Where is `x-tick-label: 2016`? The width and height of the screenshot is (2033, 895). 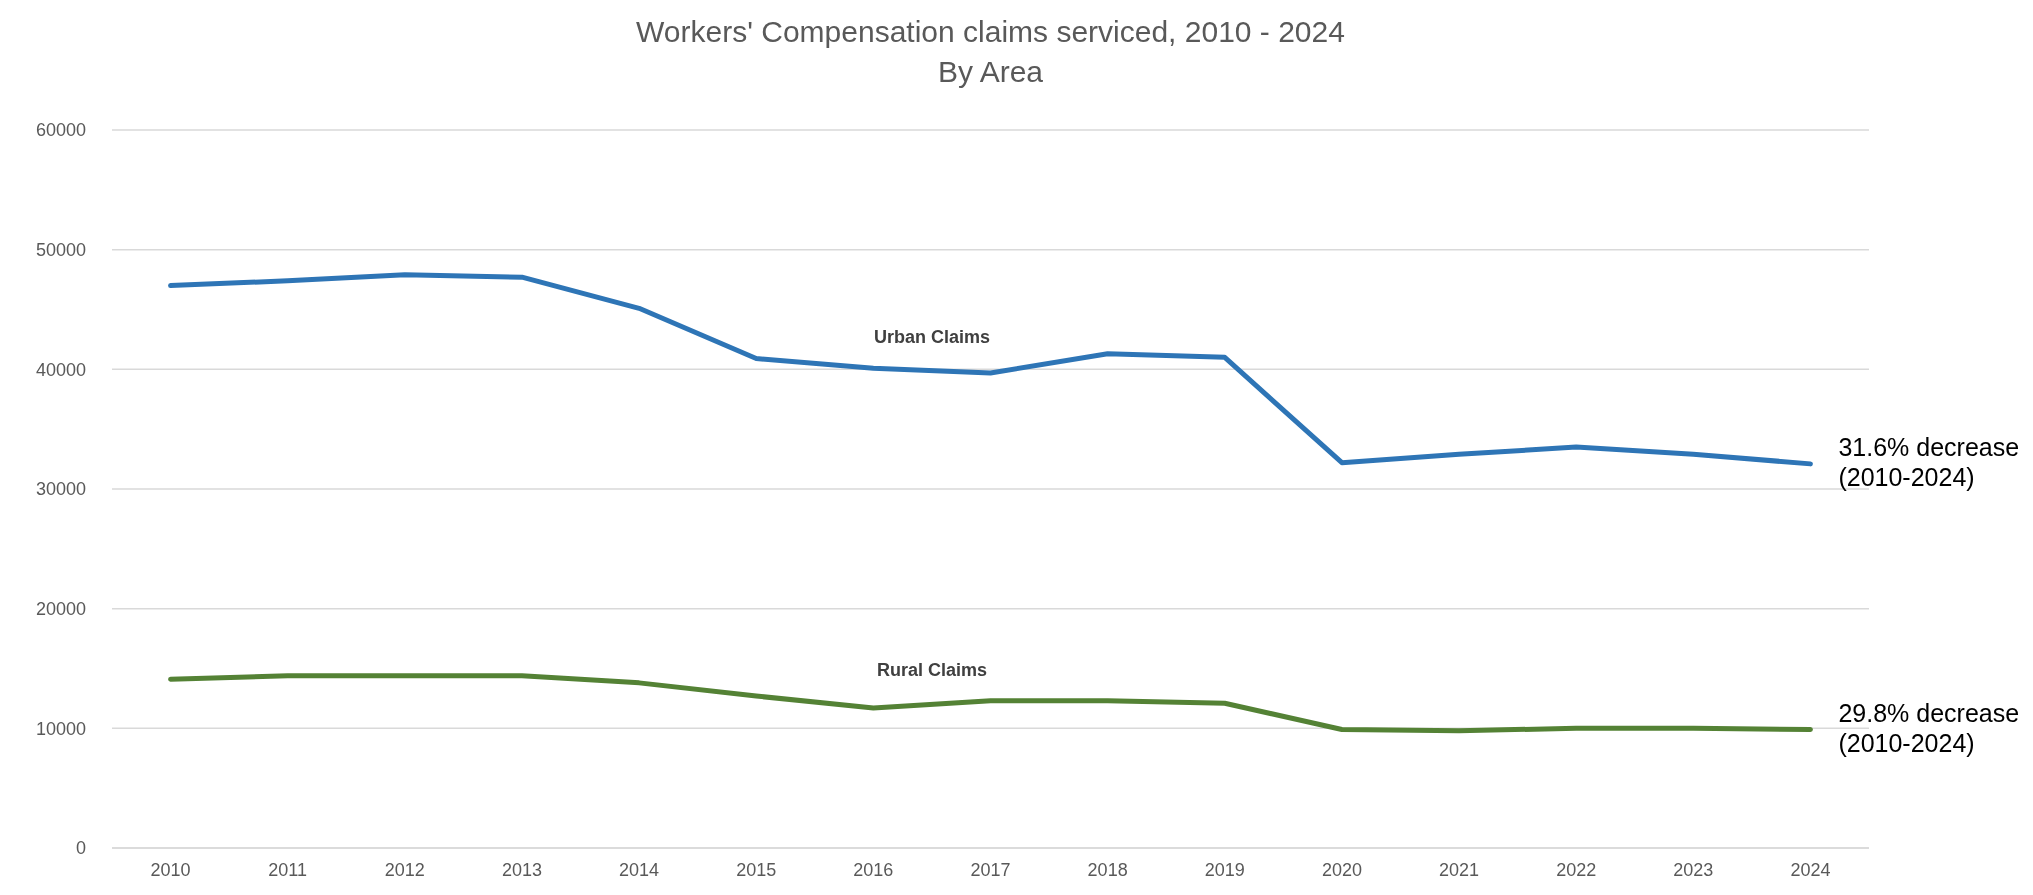
x-tick-label: 2016 is located at coordinates (873, 870).